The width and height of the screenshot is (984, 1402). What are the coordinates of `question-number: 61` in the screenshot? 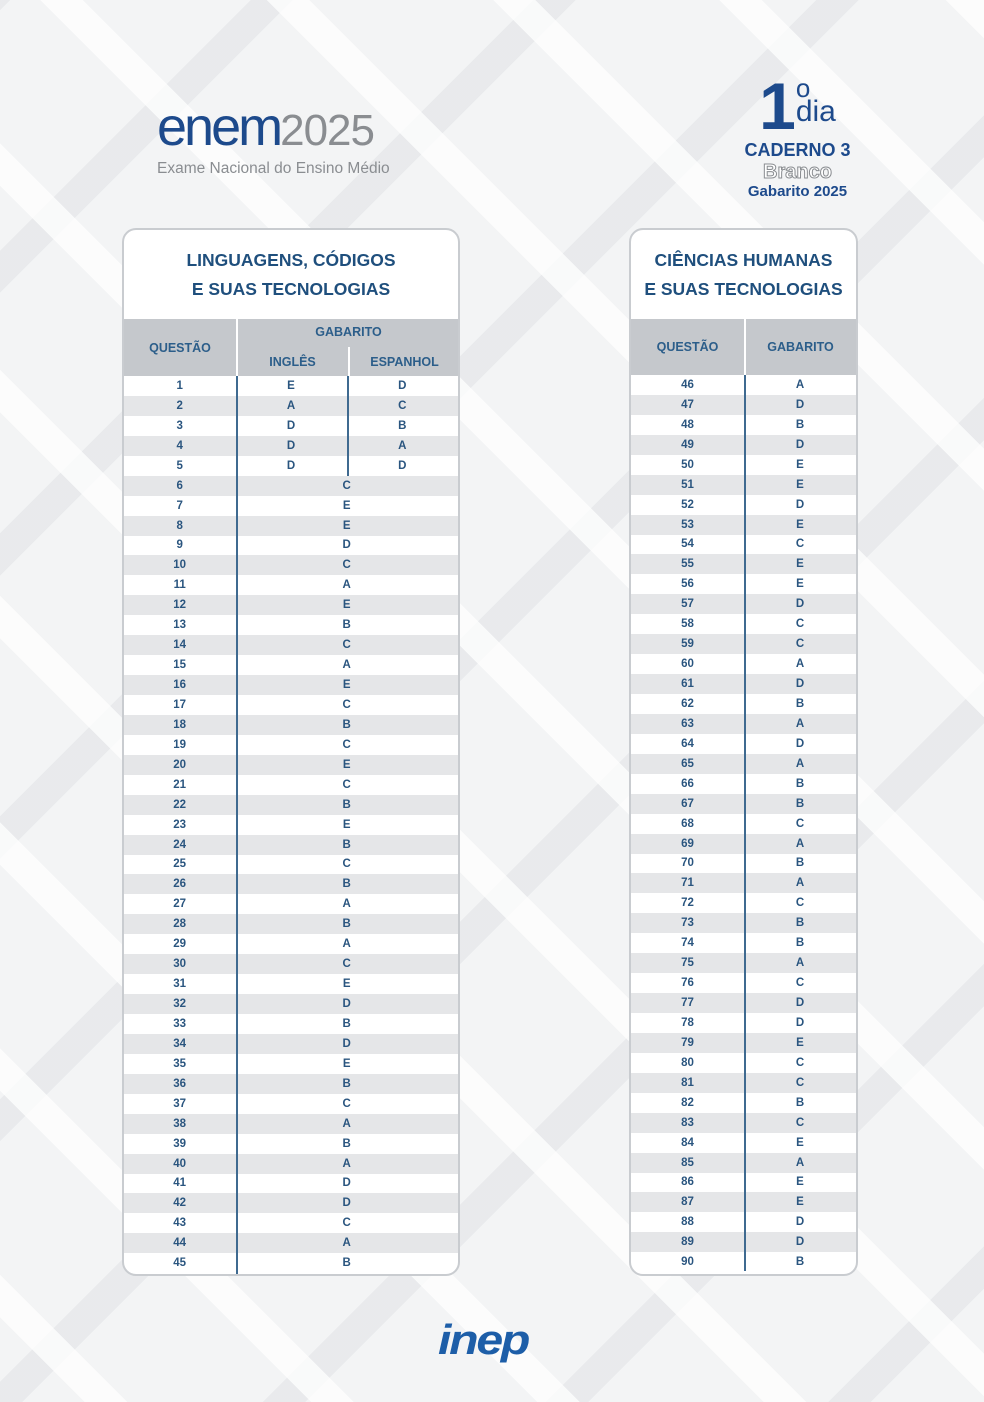 It's located at (687, 684).